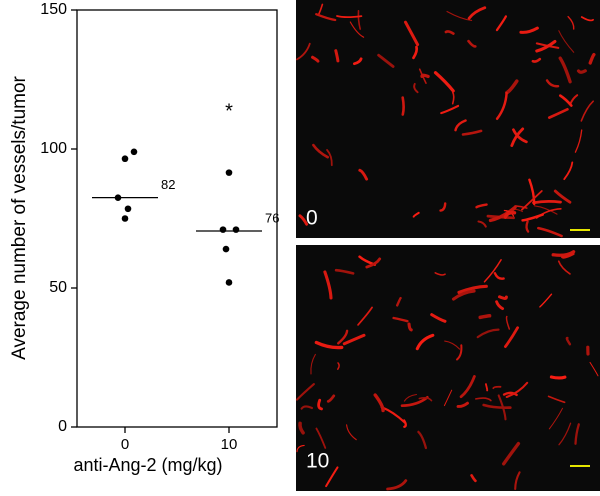 The width and height of the screenshot is (600, 496). Describe the element at coordinates (58, 287) in the screenshot. I see `y-tick-label: 50` at that location.